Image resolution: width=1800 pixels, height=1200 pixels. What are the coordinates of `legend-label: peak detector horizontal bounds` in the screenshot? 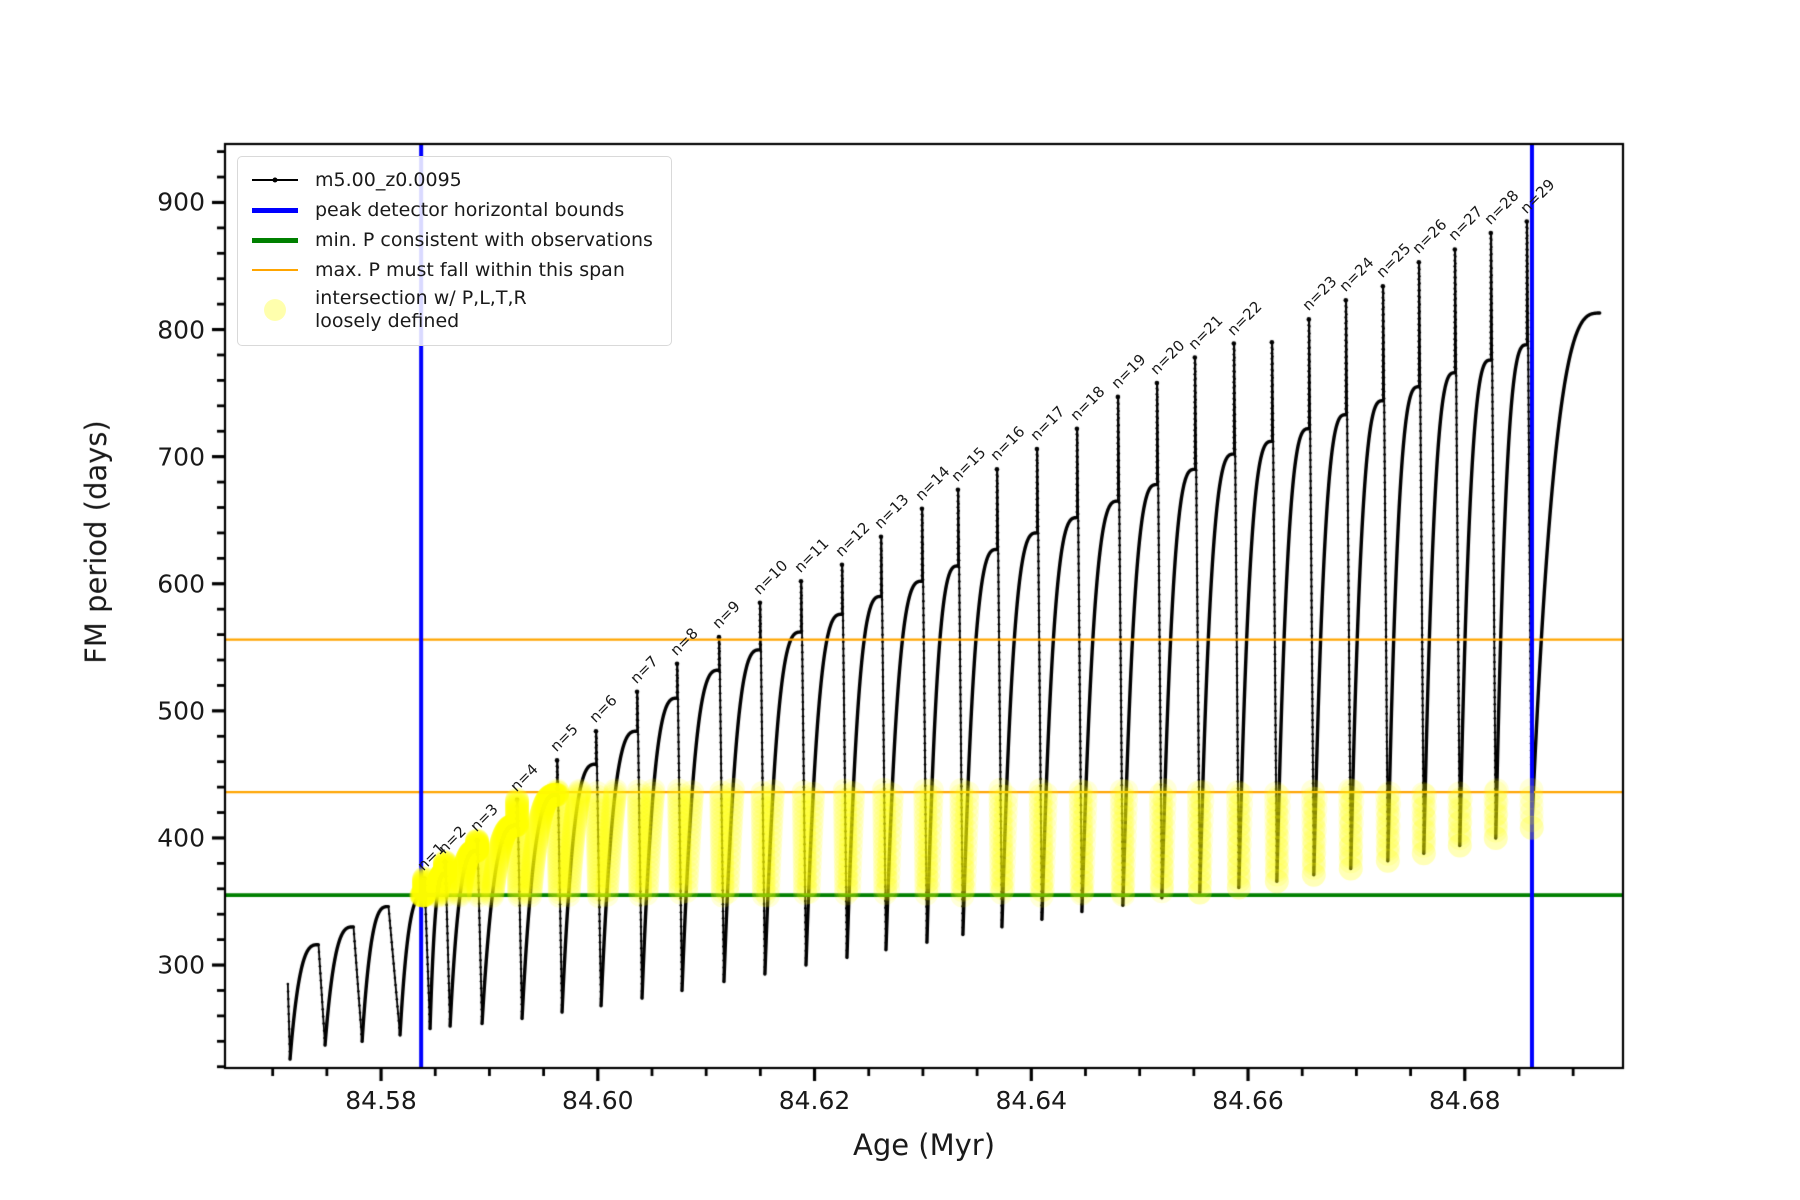 It's located at (470, 209).